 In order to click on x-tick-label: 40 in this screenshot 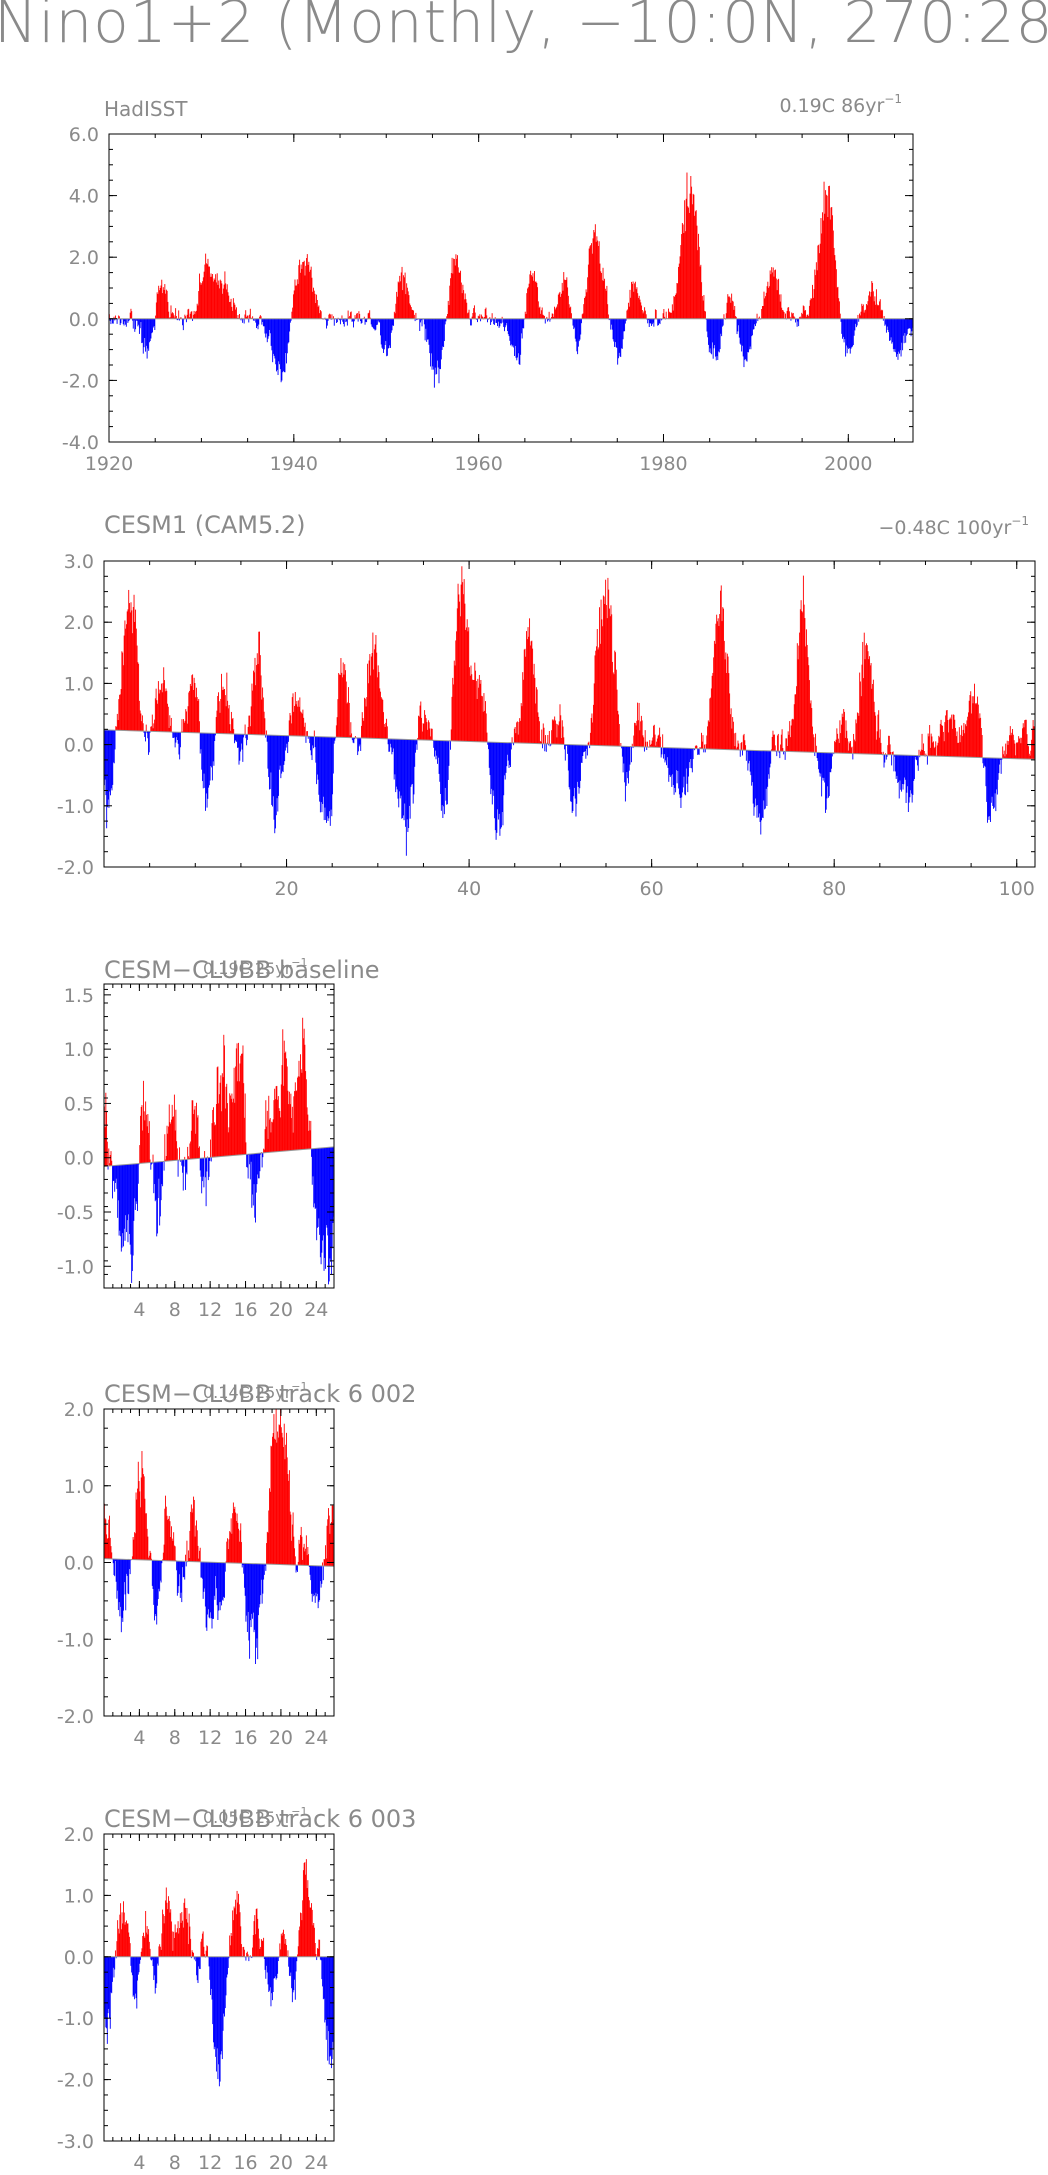, I will do `click(469, 889)`.